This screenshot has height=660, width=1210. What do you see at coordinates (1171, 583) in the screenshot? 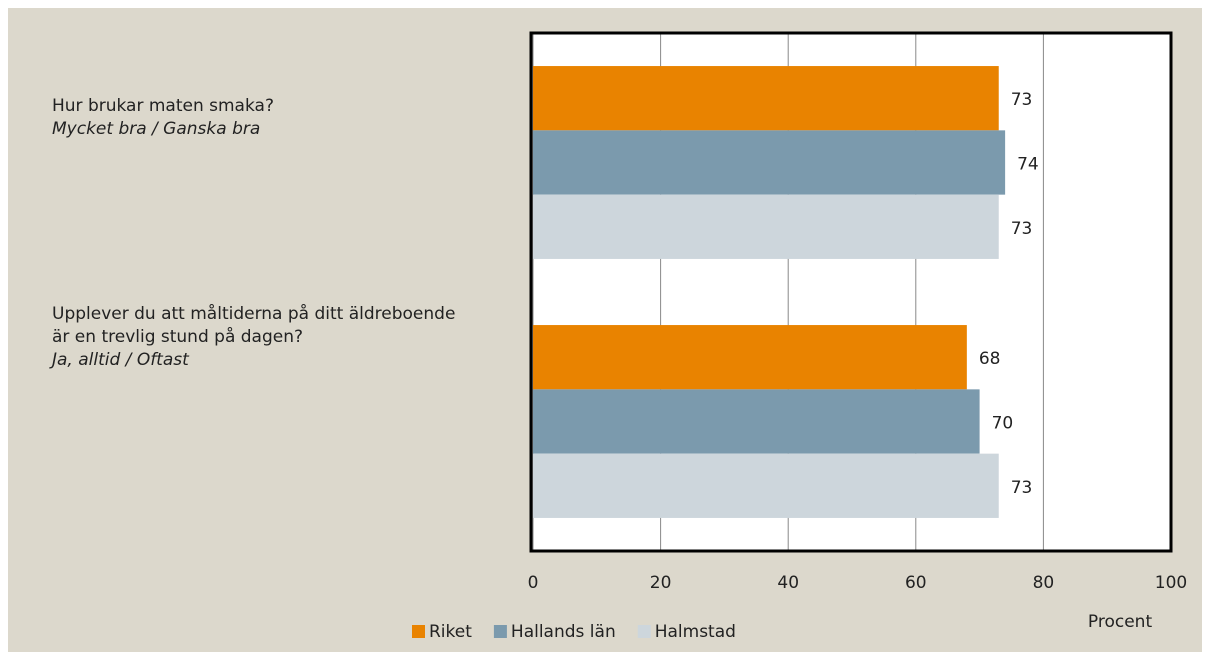
I see `x-tick-label: 100` at bounding box center [1171, 583].